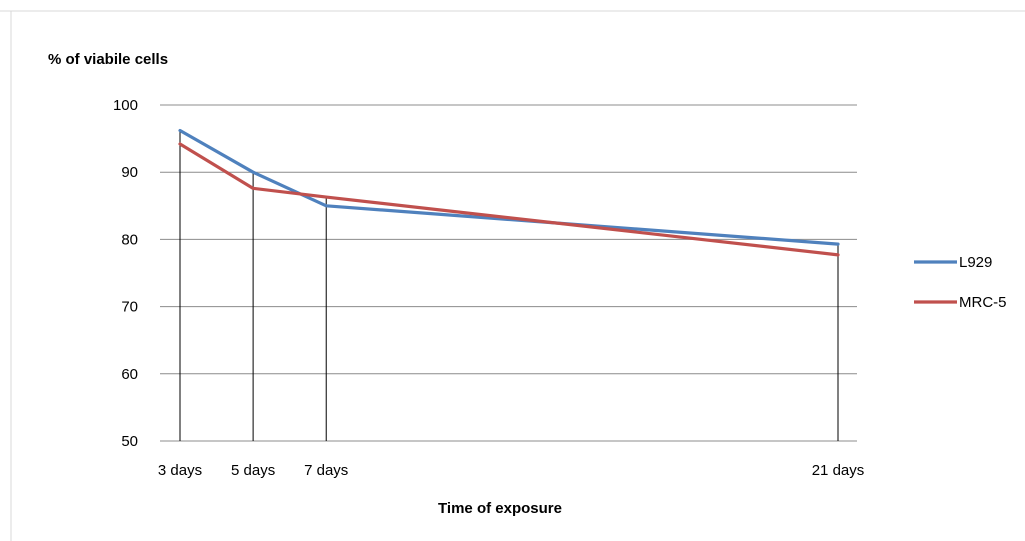 This screenshot has height=541, width=1025. I want to click on y-tick-label-60: 60, so click(129, 374).